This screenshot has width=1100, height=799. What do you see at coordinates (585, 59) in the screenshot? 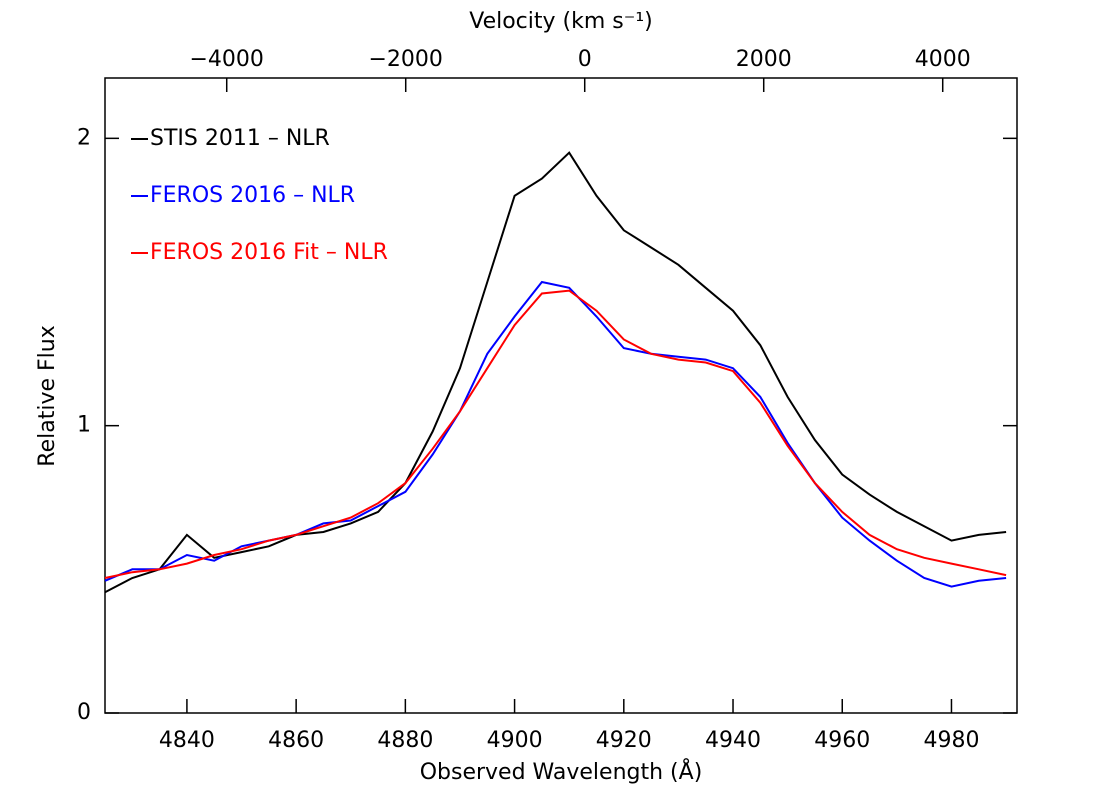
I see `x2-tick-label: 0` at bounding box center [585, 59].